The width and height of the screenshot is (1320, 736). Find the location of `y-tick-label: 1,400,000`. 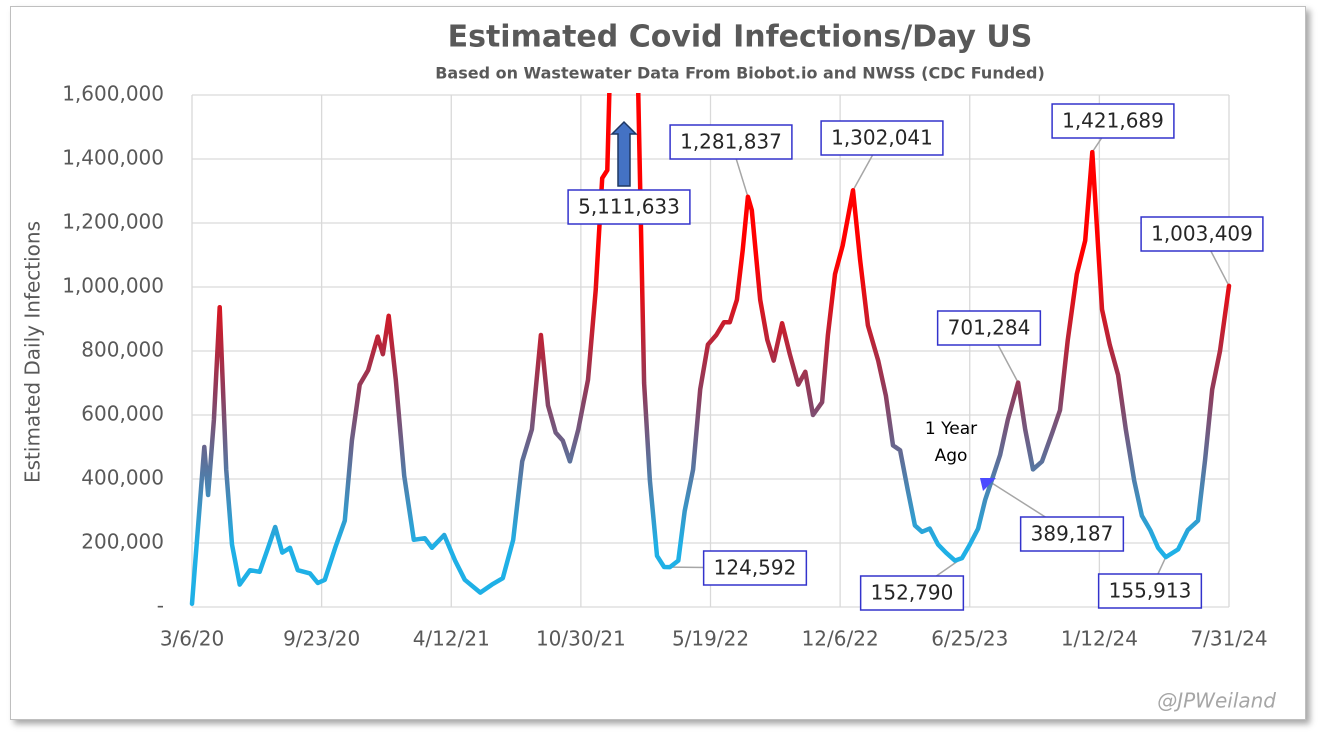

y-tick-label: 1,400,000 is located at coordinates (113, 158).